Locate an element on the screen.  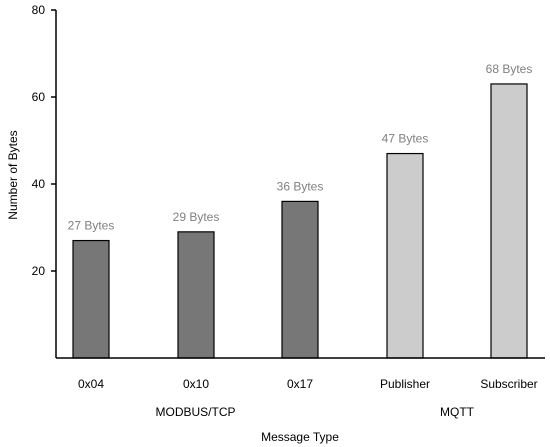
y-tick-label: 40 is located at coordinates (39, 184).